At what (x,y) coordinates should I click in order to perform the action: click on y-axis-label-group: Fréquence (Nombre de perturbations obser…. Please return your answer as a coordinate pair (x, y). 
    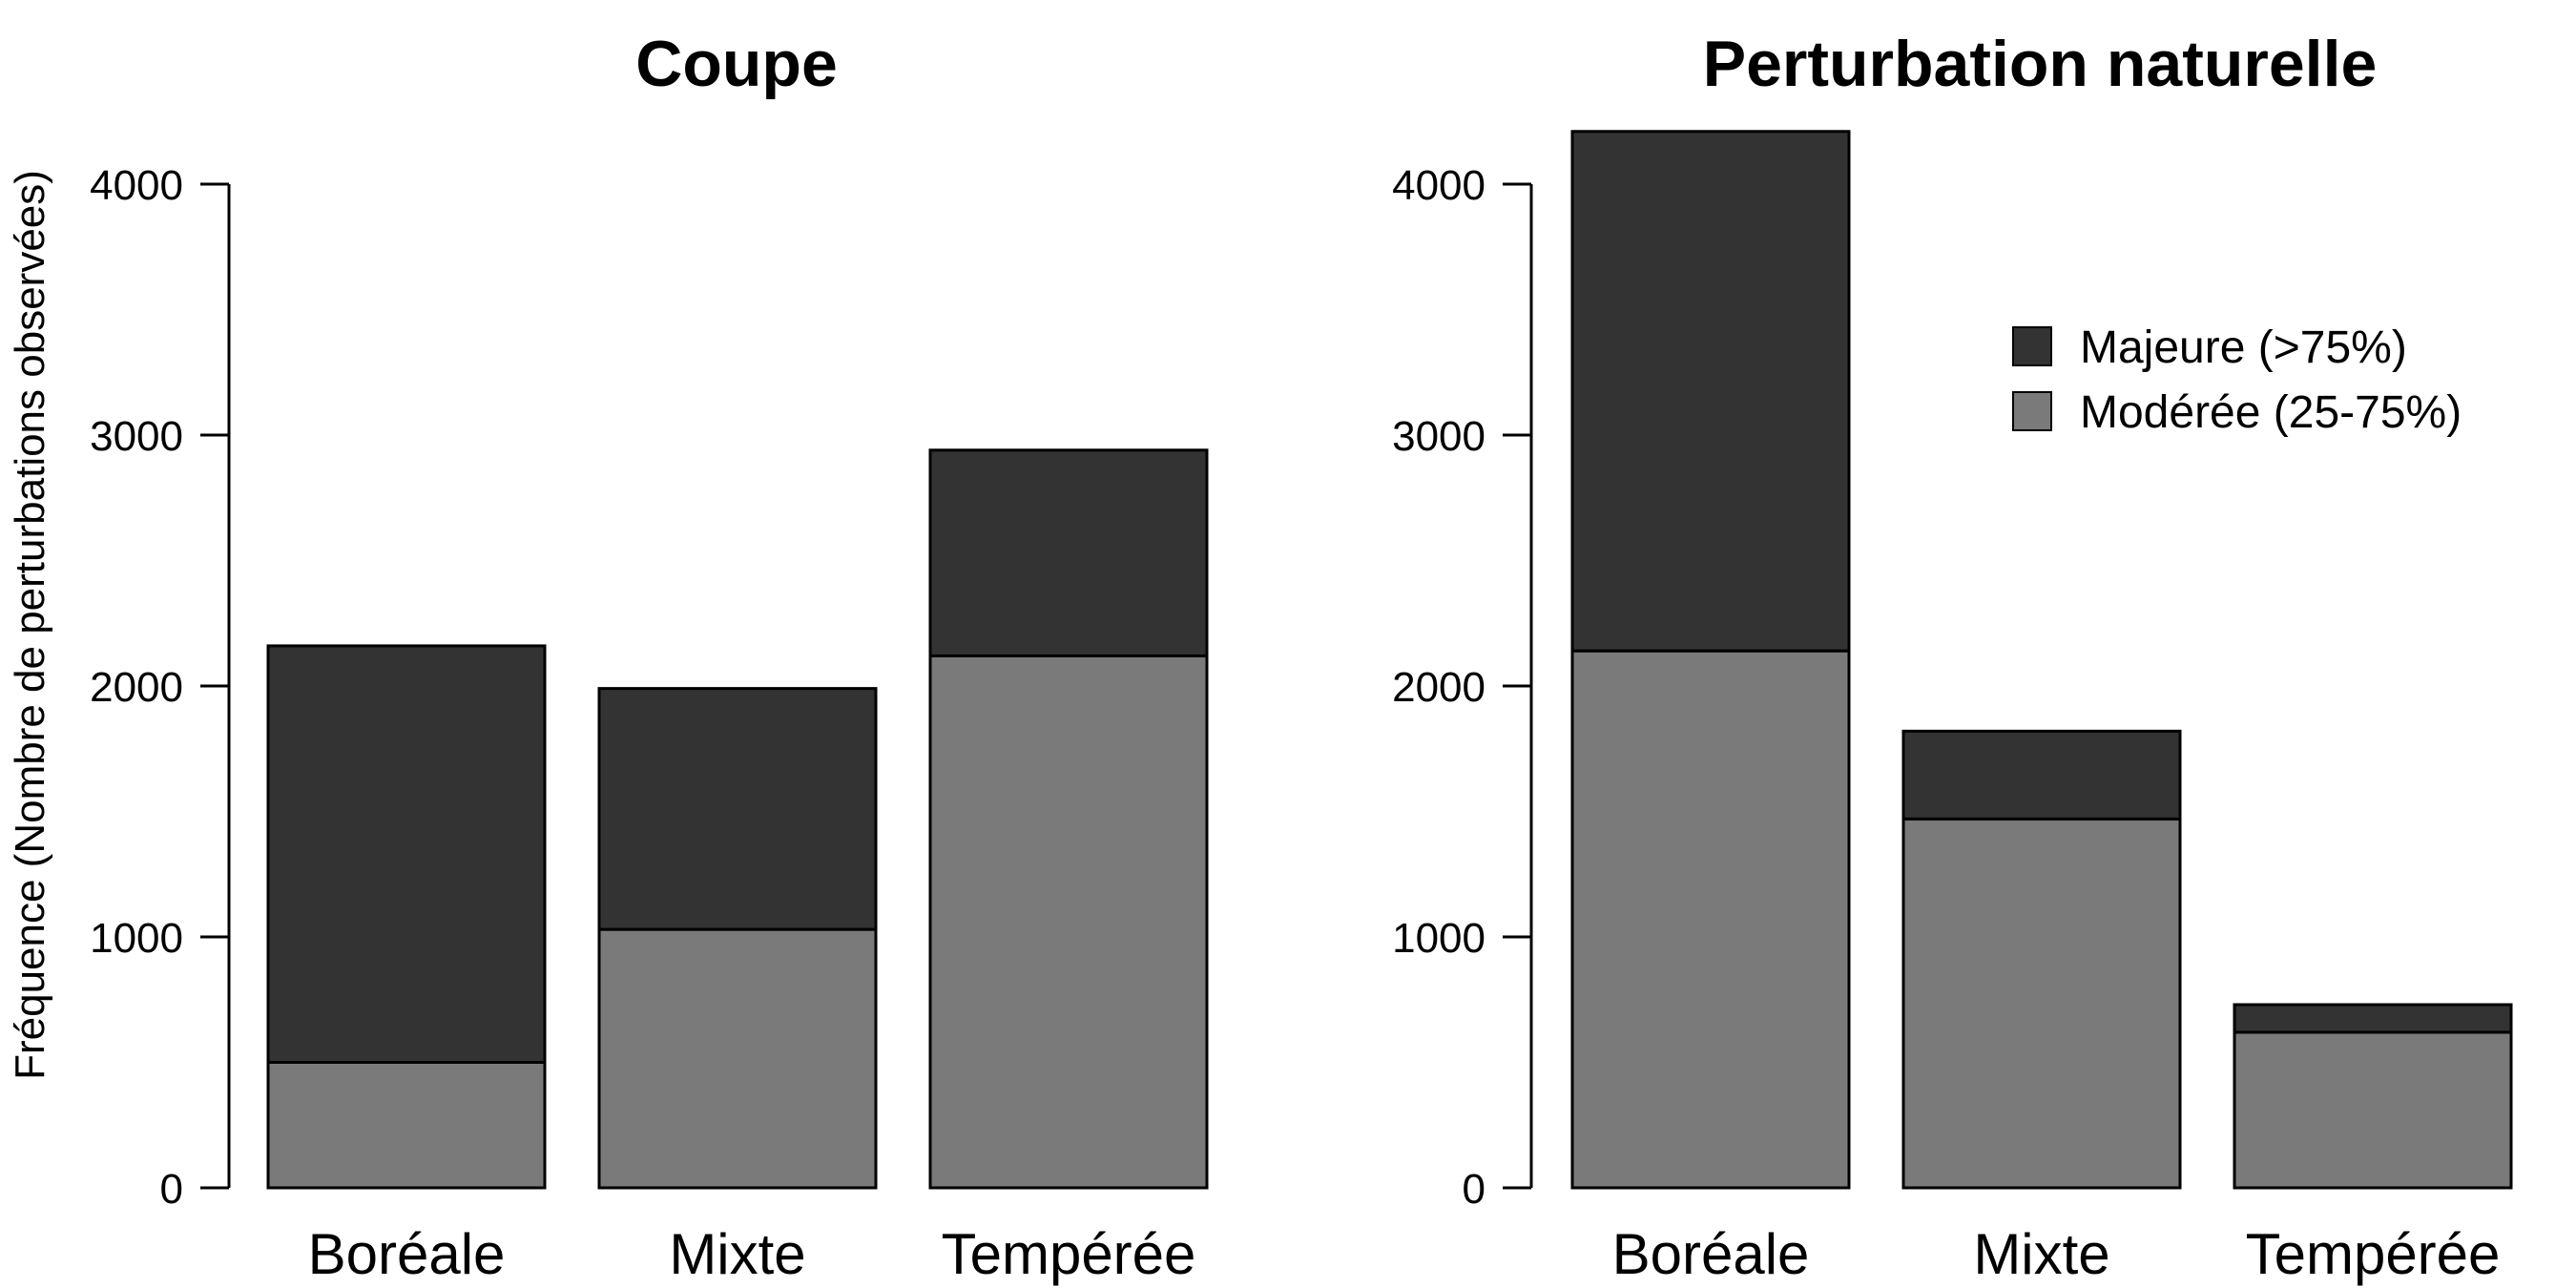
    Looking at the image, I should click on (30, 625).